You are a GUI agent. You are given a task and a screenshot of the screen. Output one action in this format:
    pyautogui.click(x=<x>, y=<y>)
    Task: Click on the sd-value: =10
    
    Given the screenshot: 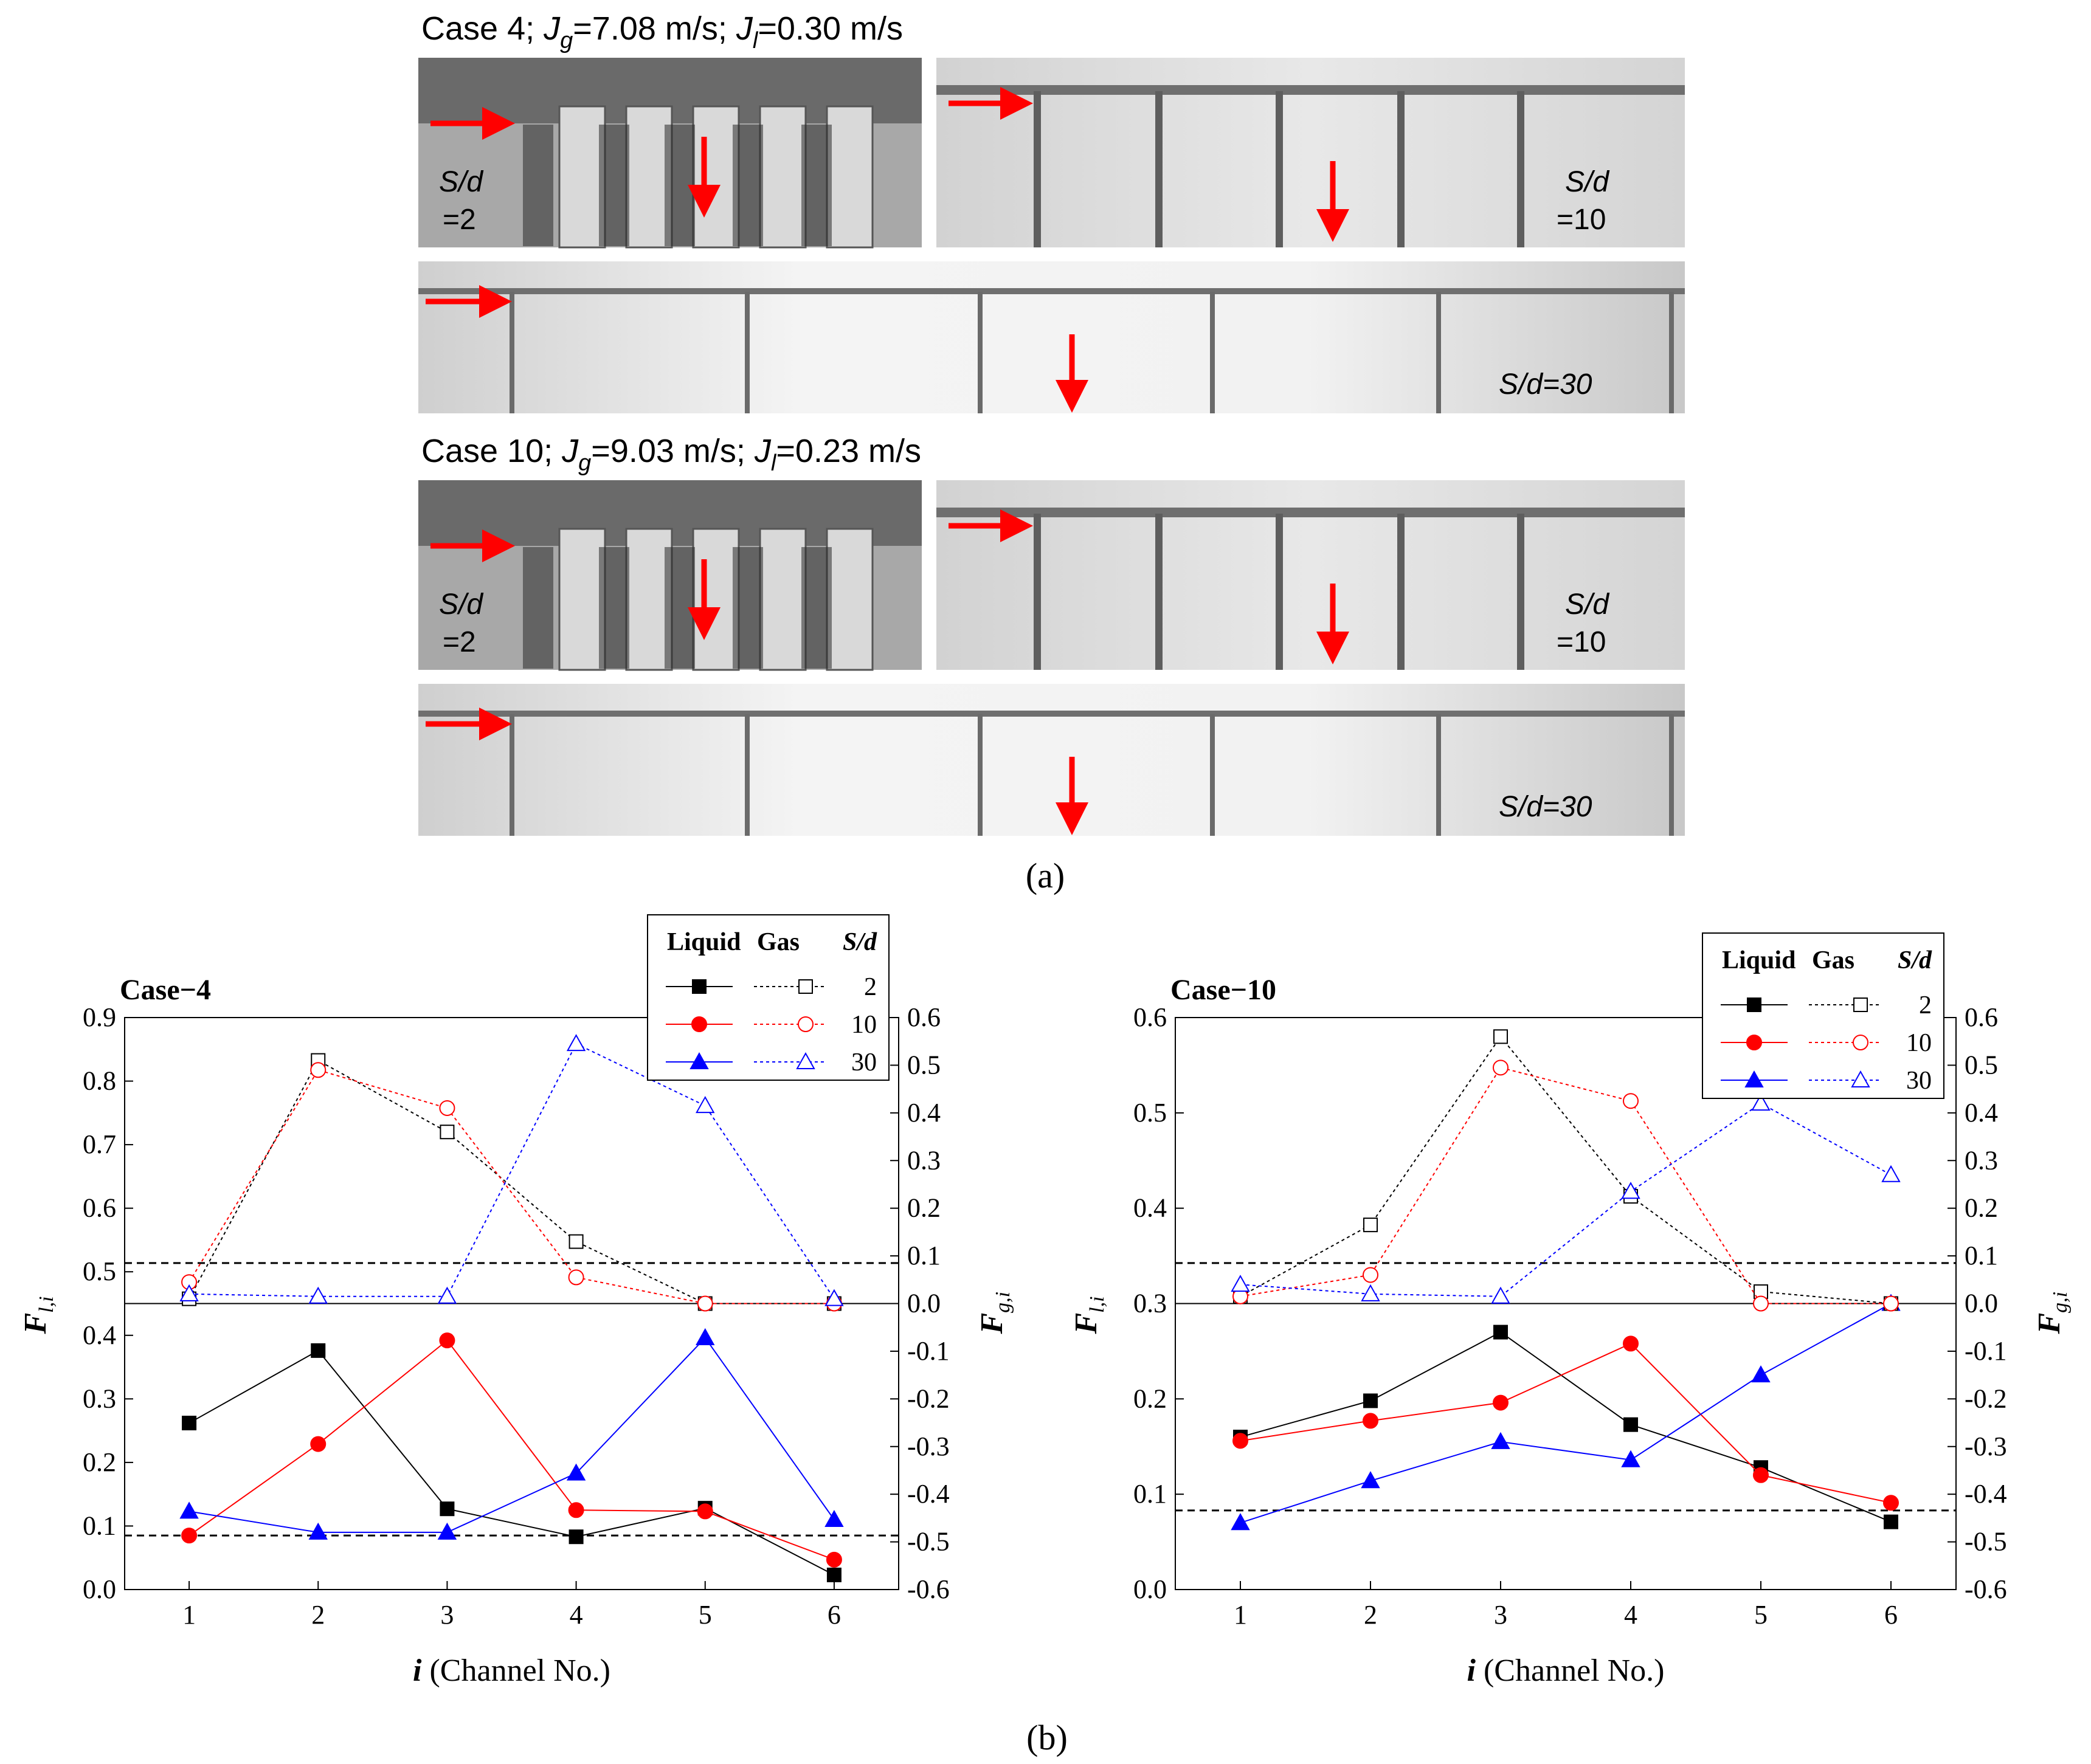 What is the action you would take?
    pyautogui.click(x=1581, y=642)
    